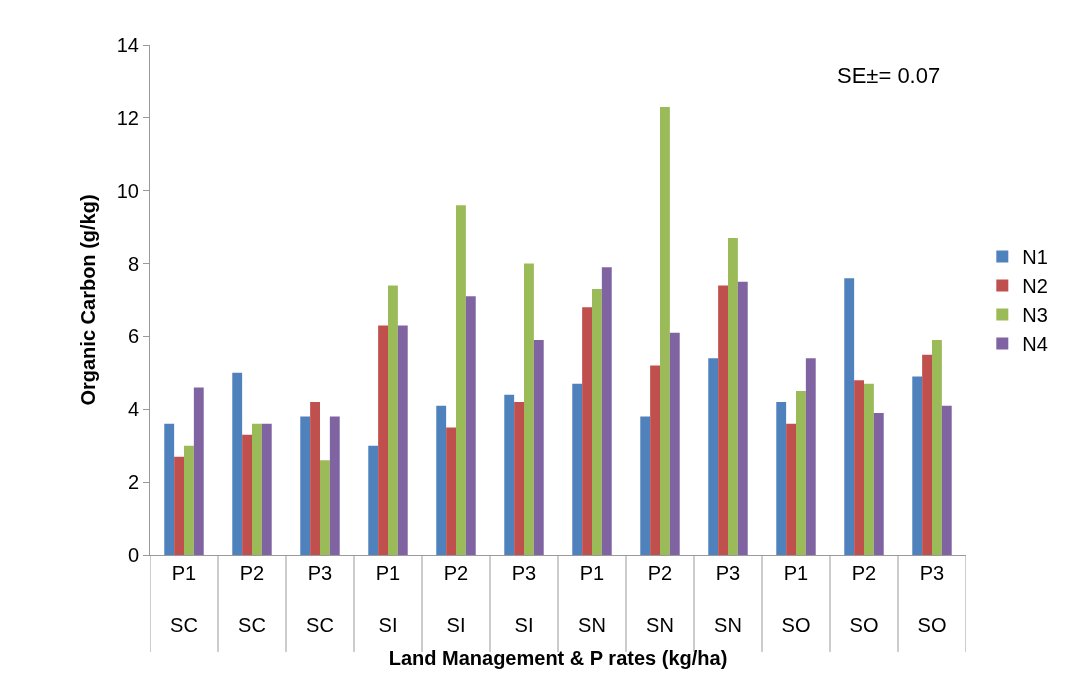 Image resolution: width=1091 pixels, height=677 pixels. I want to click on category-label: P2 SI, so click(456, 599).